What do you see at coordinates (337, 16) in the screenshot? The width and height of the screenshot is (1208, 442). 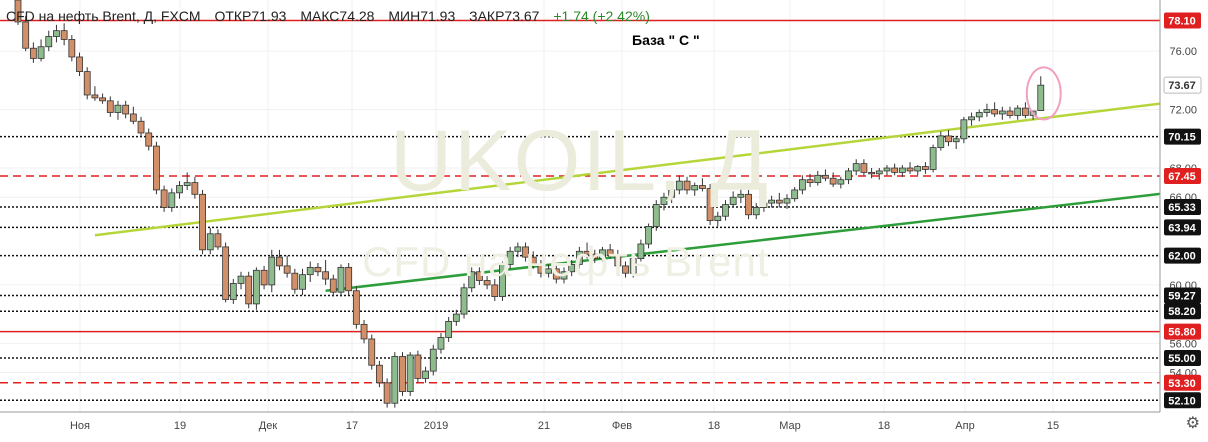 I see `ohlc-high: МАКС74.28` at bounding box center [337, 16].